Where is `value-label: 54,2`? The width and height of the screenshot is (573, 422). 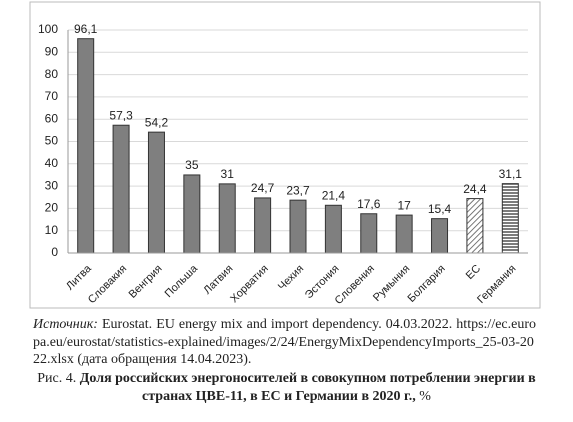 value-label: 54,2 is located at coordinates (157, 122).